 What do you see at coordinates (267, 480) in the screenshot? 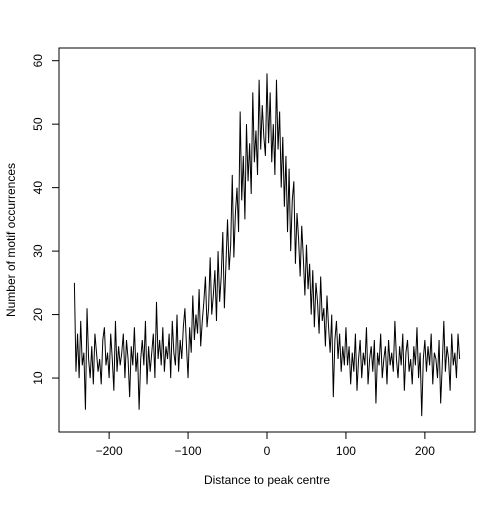
I see `x-axis-label: Distance to peak centre` at bounding box center [267, 480].